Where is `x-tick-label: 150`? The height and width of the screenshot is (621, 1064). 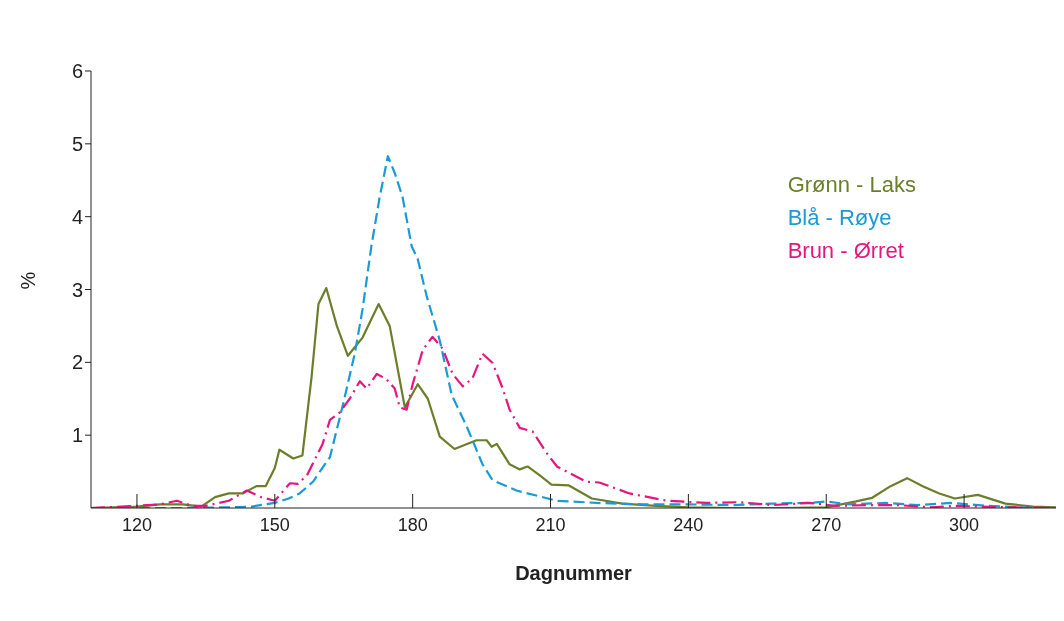 x-tick-label: 150 is located at coordinates (274, 524).